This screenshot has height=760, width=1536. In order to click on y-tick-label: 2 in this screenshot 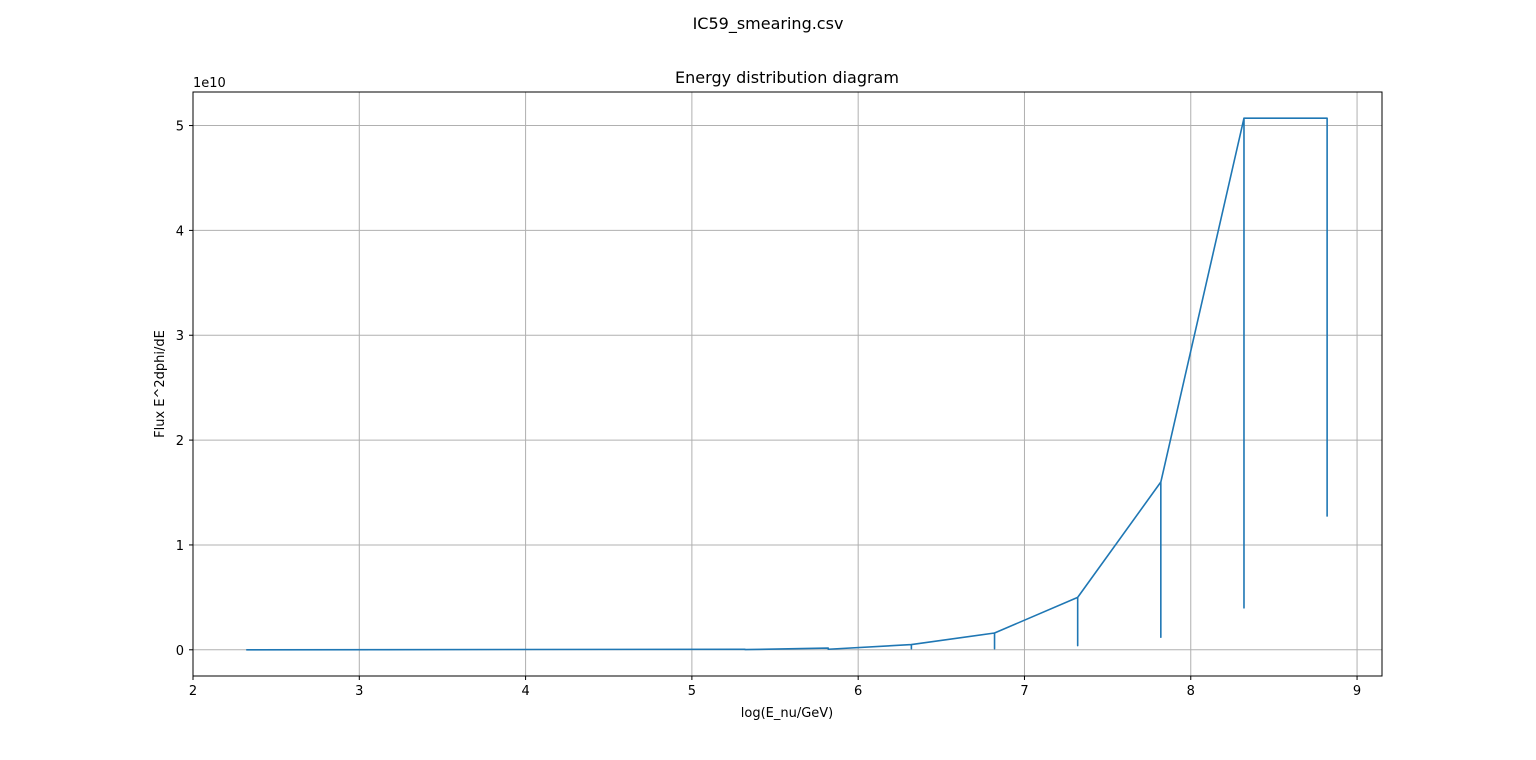, I will do `click(180, 441)`.